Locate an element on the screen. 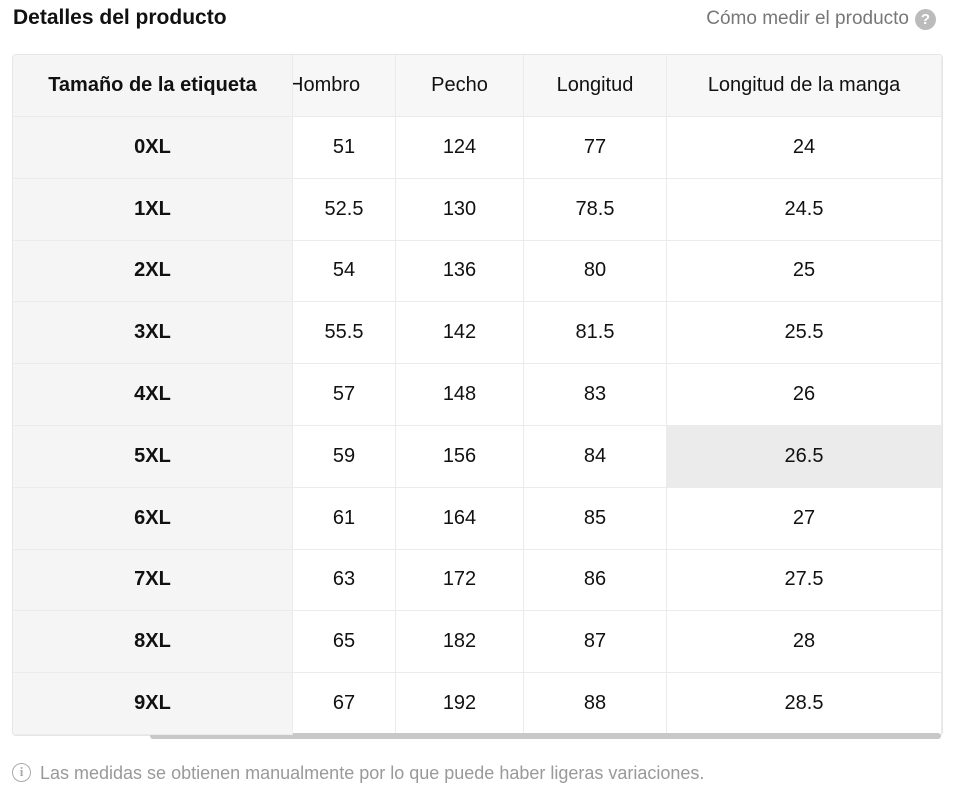  measurement: 63 is located at coordinates (344, 580).